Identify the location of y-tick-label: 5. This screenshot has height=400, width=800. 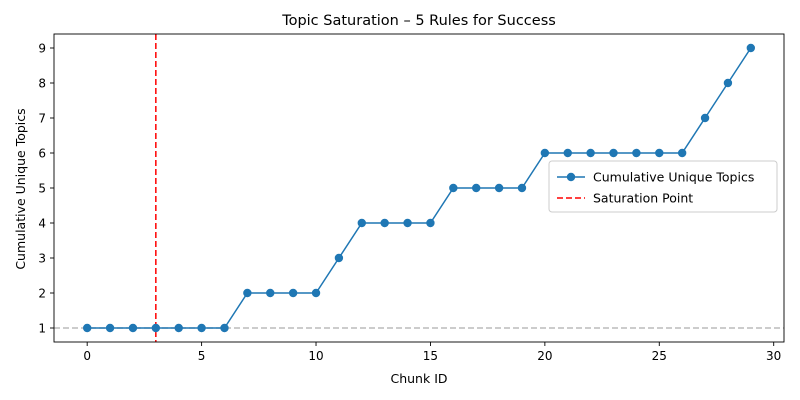
(42, 188).